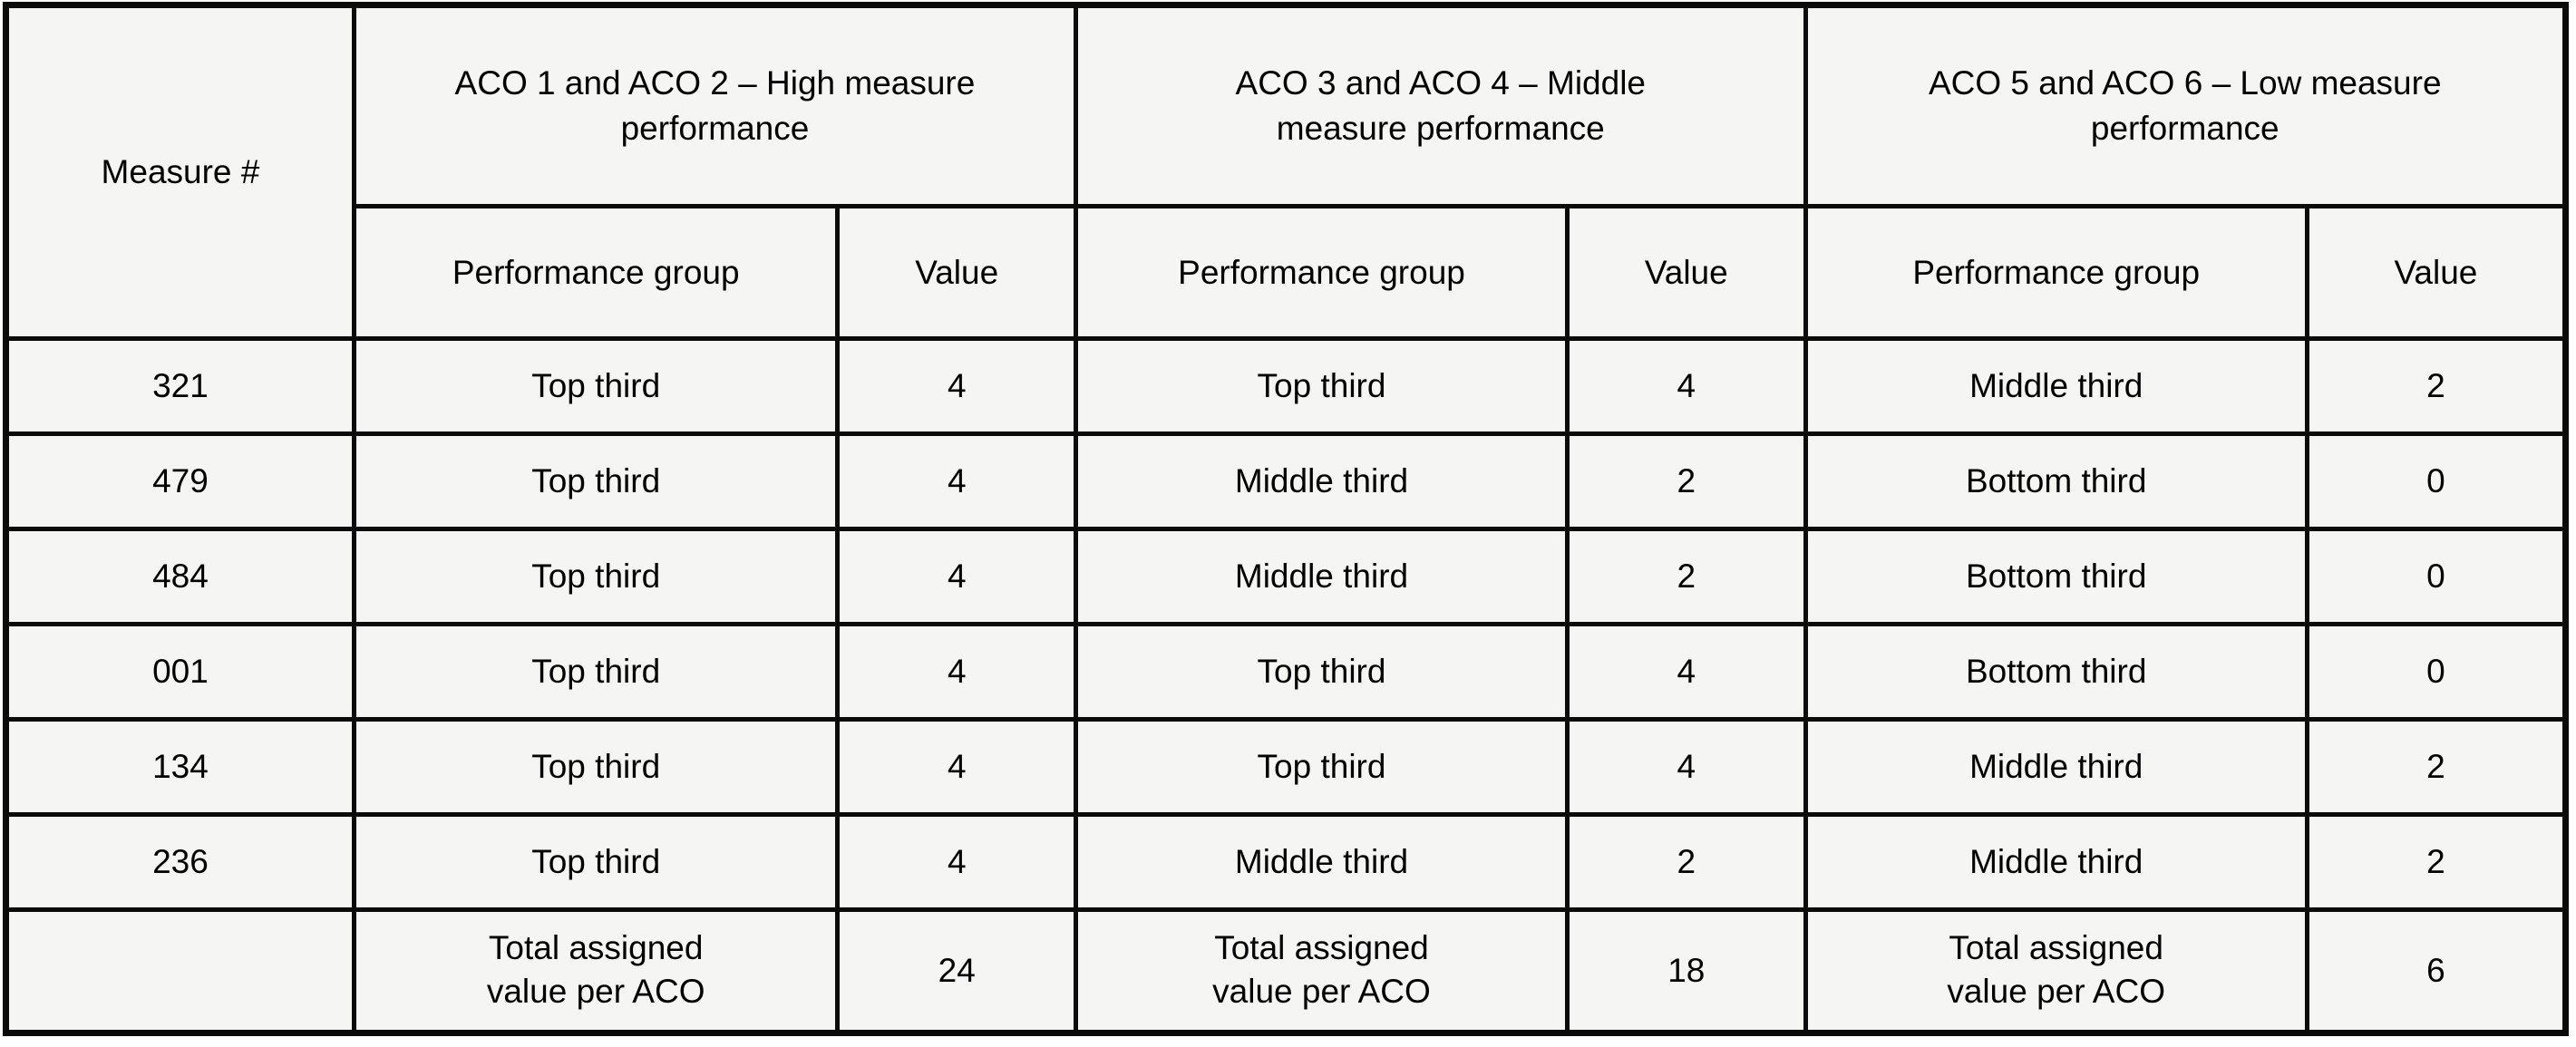  What do you see at coordinates (180, 671) in the screenshot?
I see `measure-number-cell: 001` at bounding box center [180, 671].